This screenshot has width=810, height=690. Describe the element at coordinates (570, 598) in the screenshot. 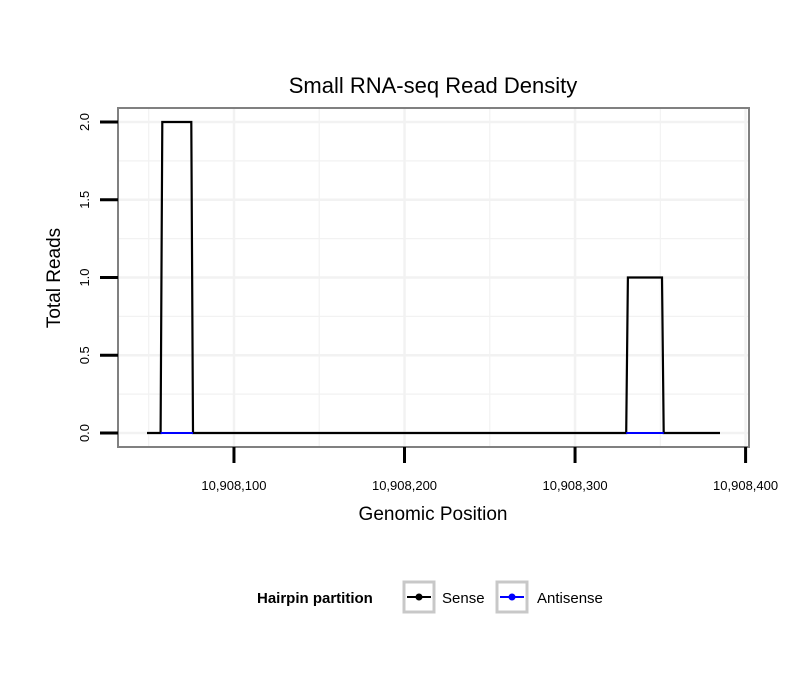

I see `legend-label-antisense: Antisense` at that location.